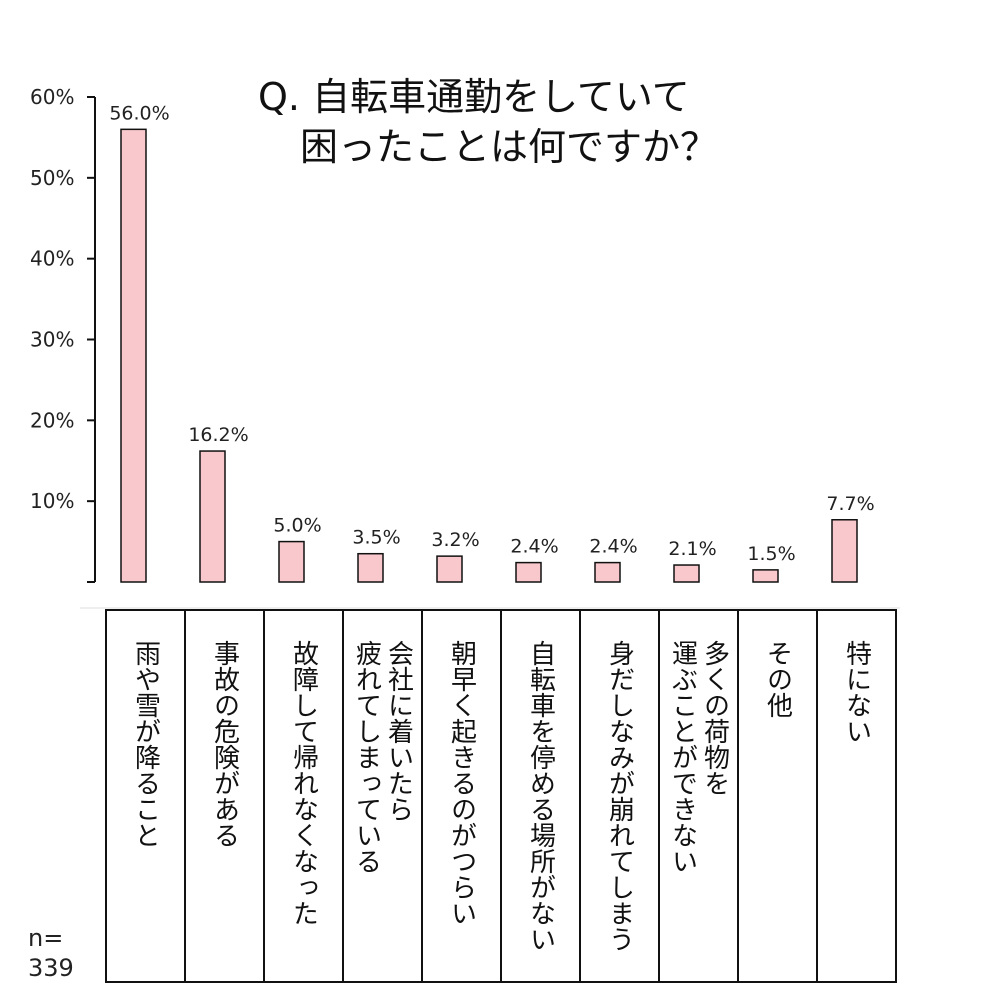 The image size is (1000, 1000). Describe the element at coordinates (771, 554) in the screenshot. I see `bar-value-label: 1.5%` at that location.